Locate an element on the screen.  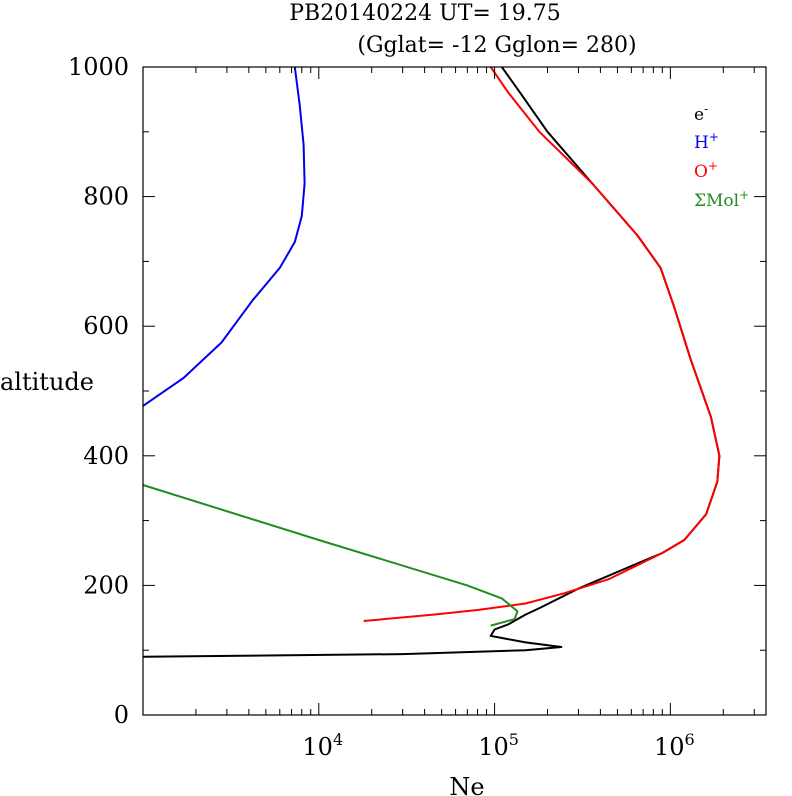
y-tick-label: 200 is located at coordinates (106, 585).